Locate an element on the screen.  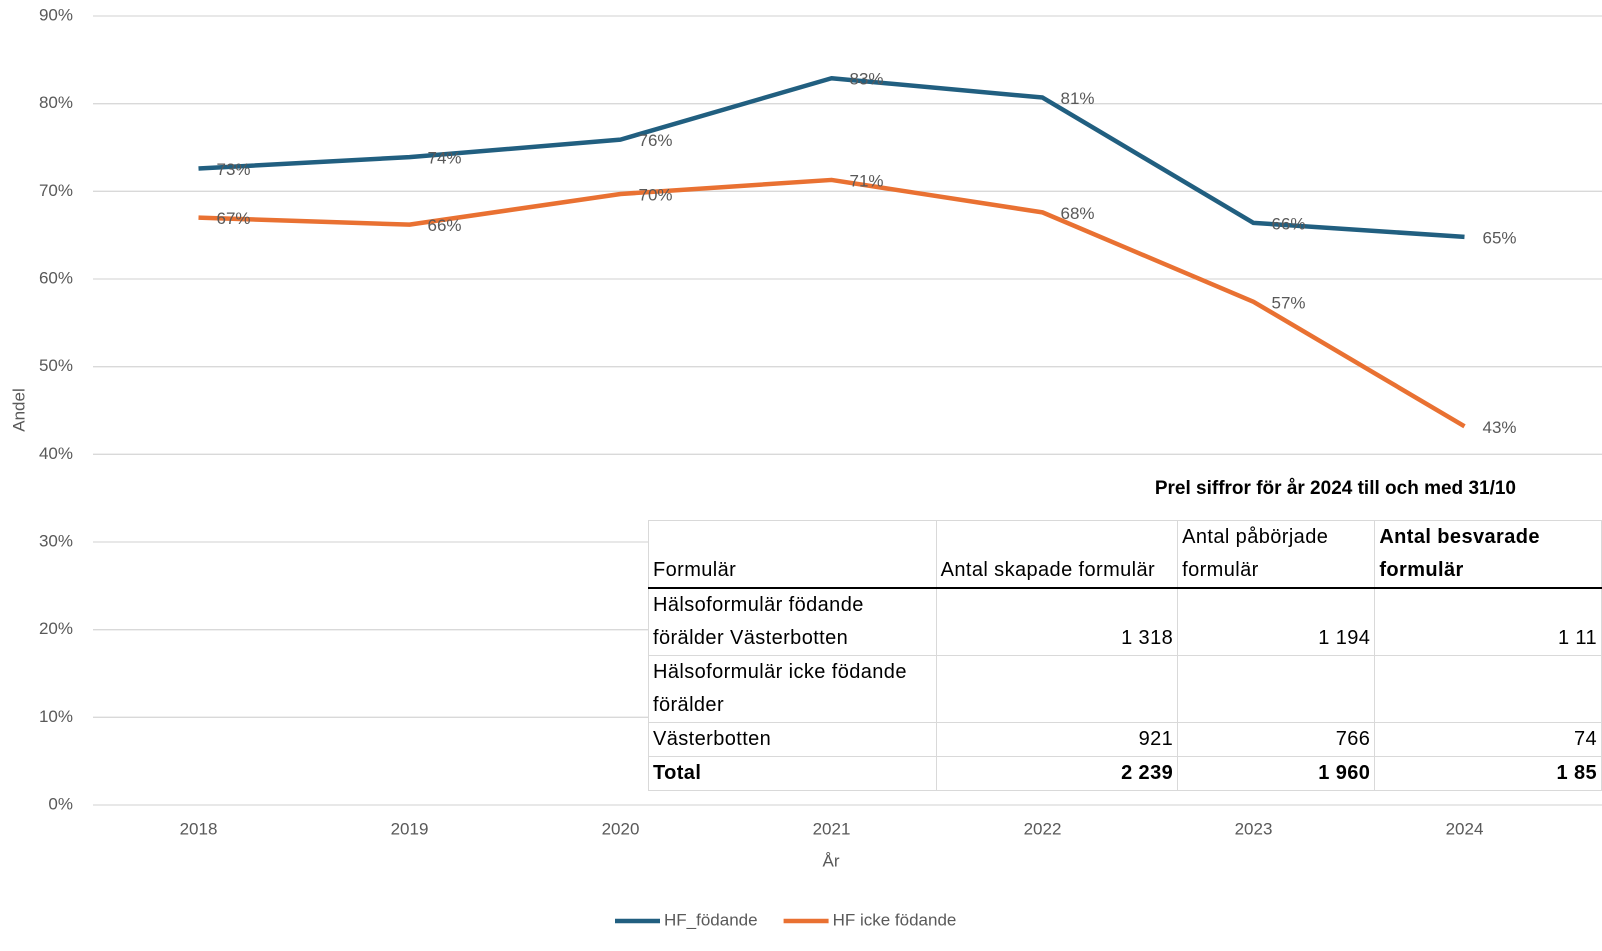
x-tick-label: 2020 is located at coordinates (621, 828).